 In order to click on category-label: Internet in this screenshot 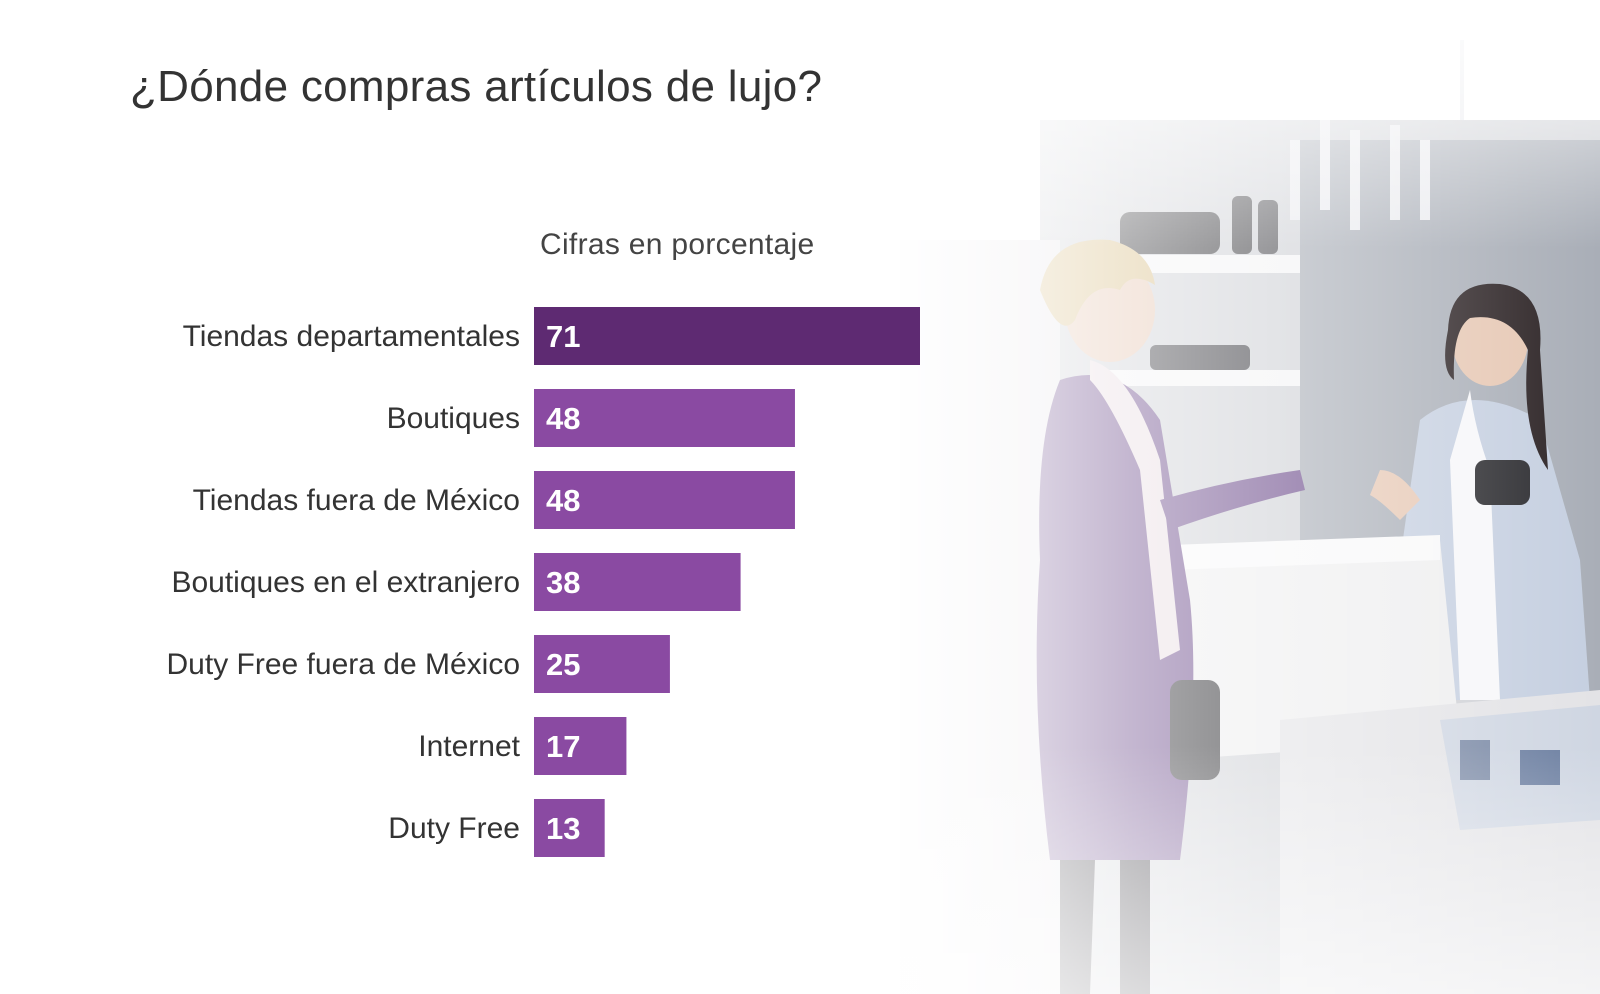, I will do `click(469, 746)`.